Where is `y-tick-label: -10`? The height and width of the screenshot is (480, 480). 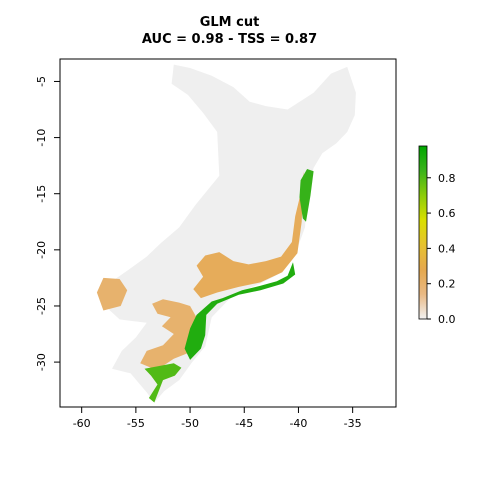
y-tick-label: -10 is located at coordinates (41, 138).